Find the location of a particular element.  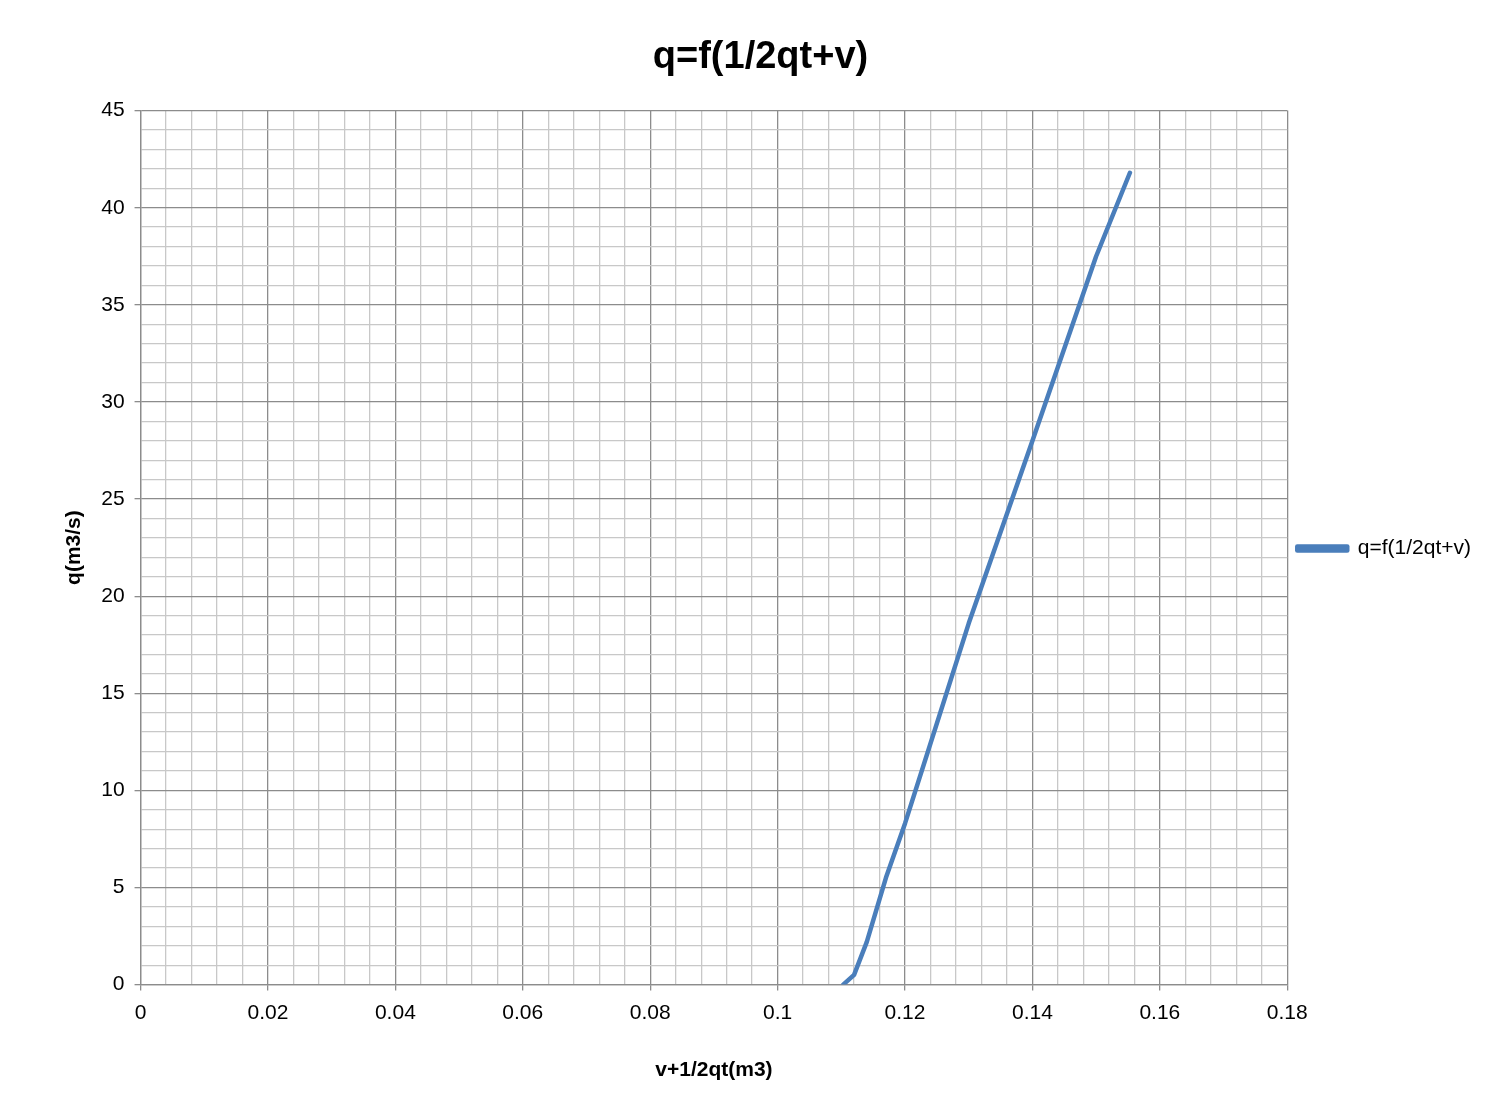

x-axis-title: v+1/2qt(m3) is located at coordinates (714, 1069).